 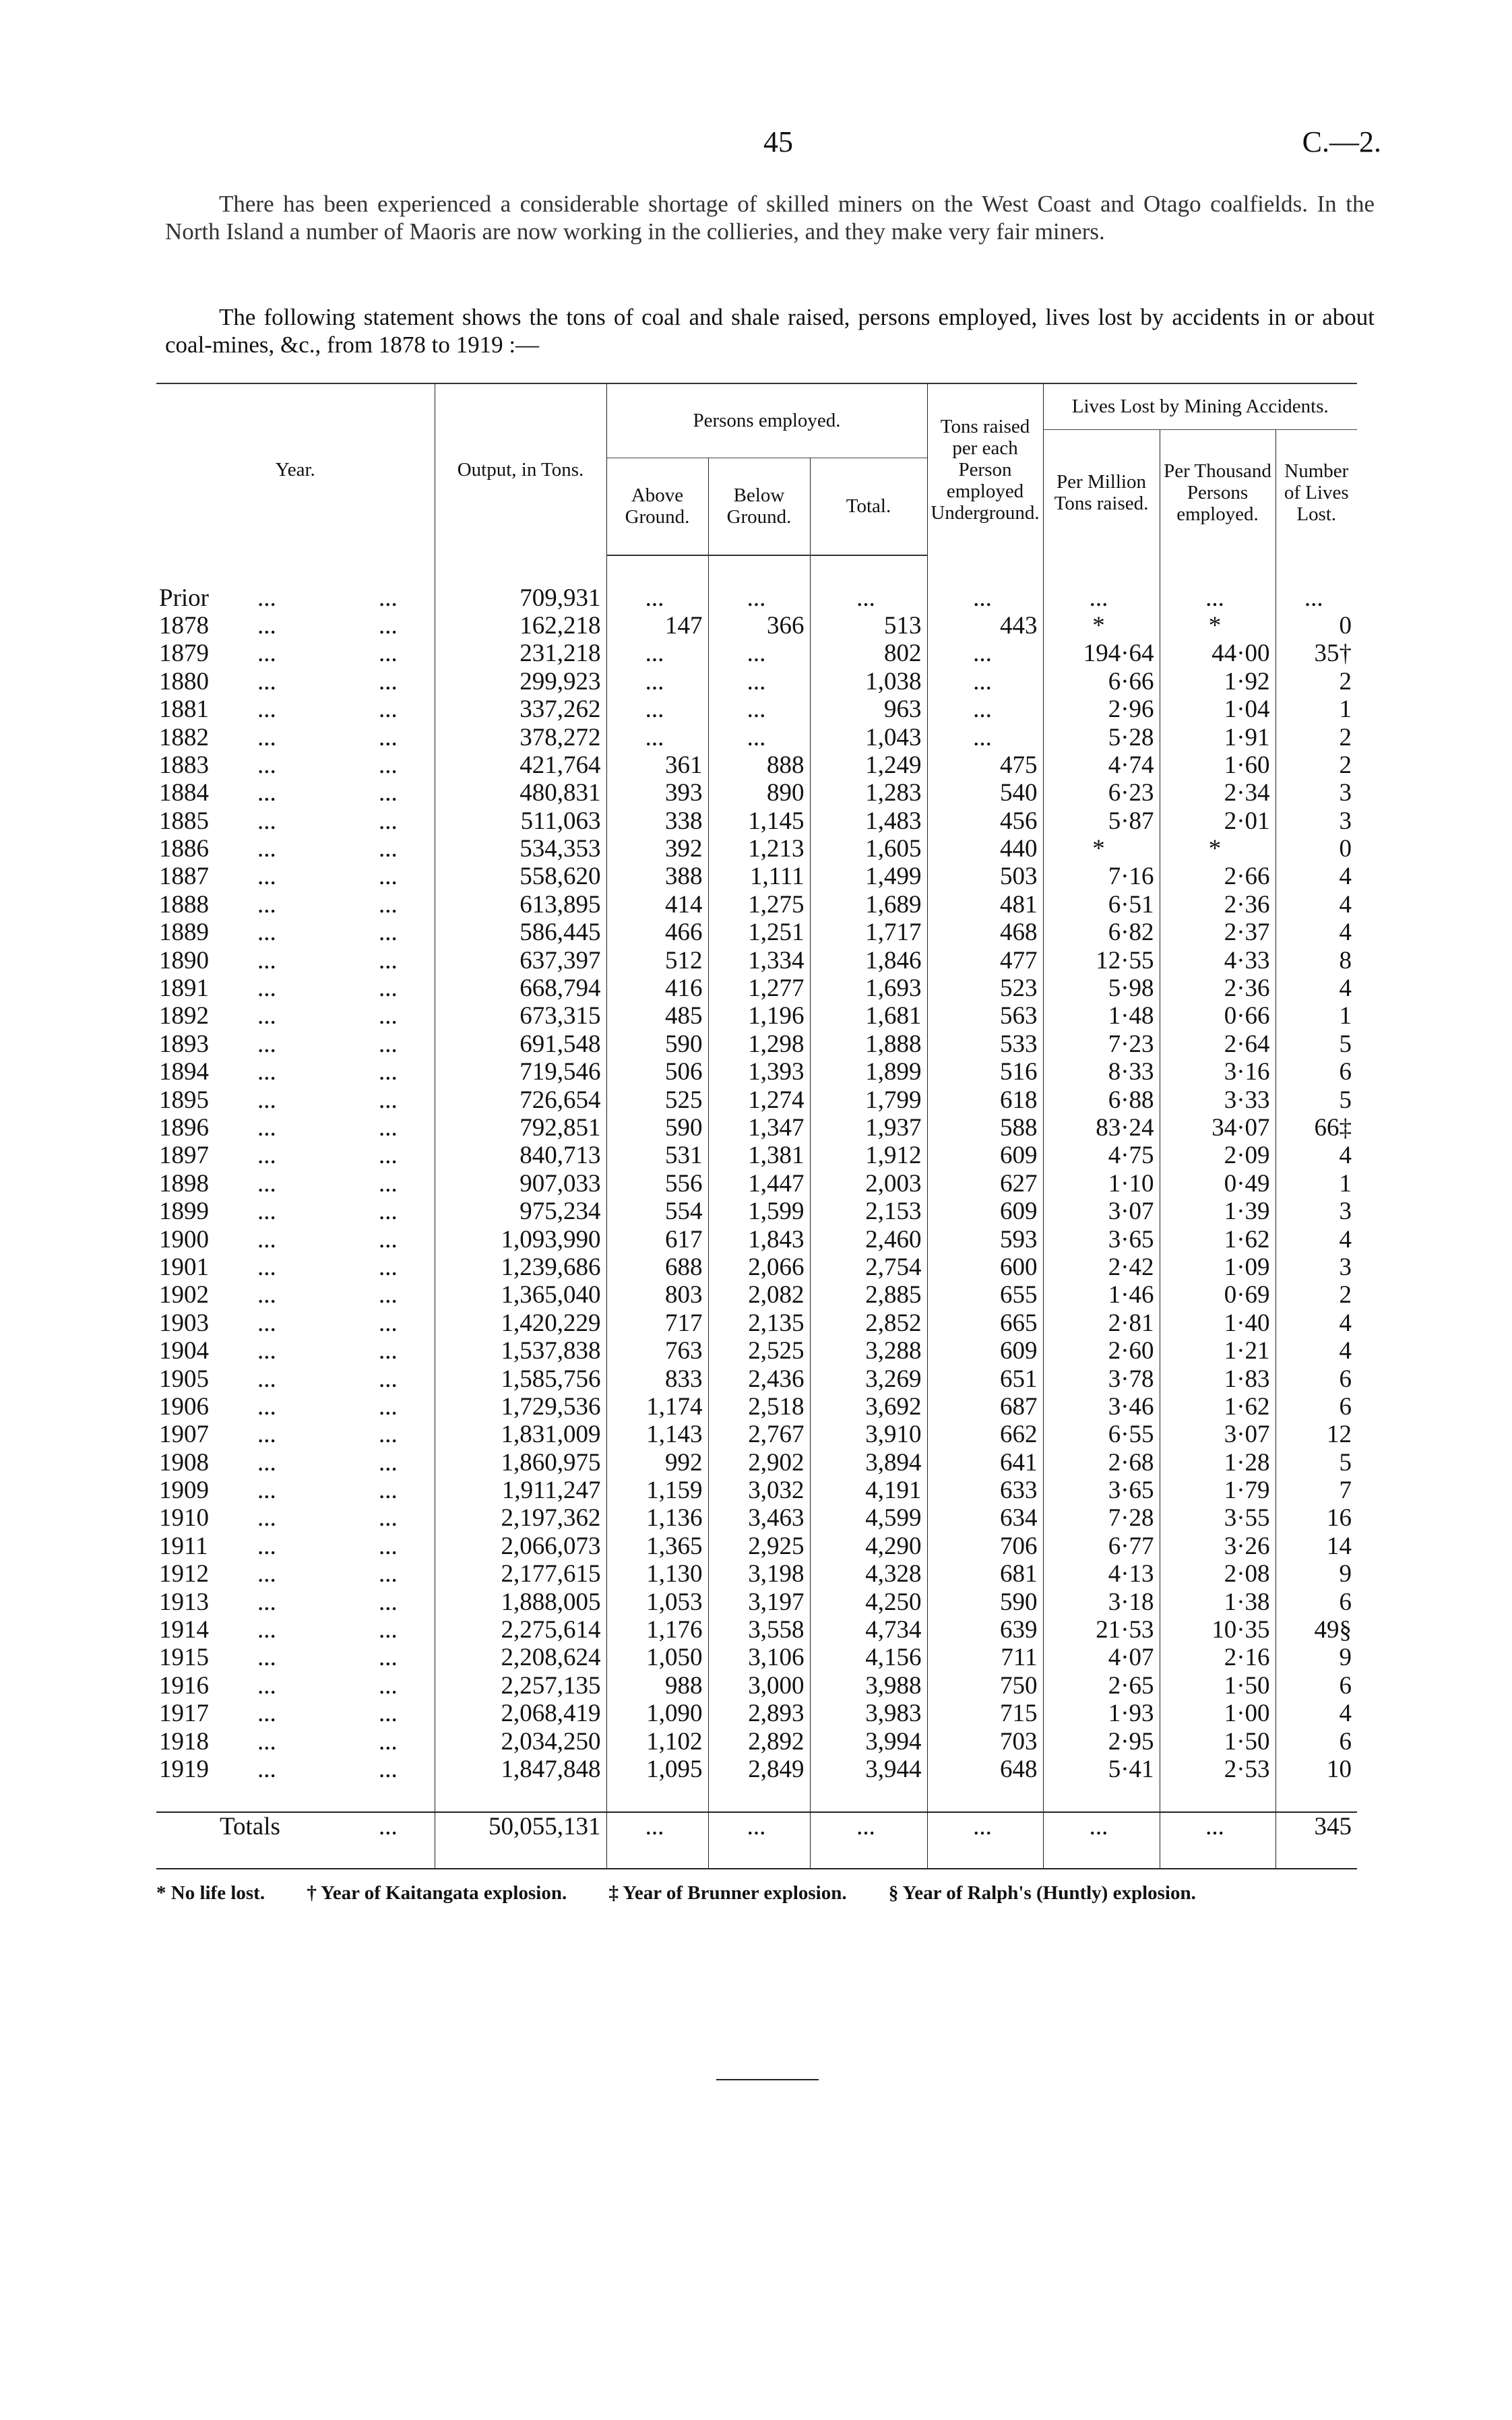 What do you see at coordinates (1217, 1629) in the screenshot?
I see `cell-per-thousand: 10·35` at bounding box center [1217, 1629].